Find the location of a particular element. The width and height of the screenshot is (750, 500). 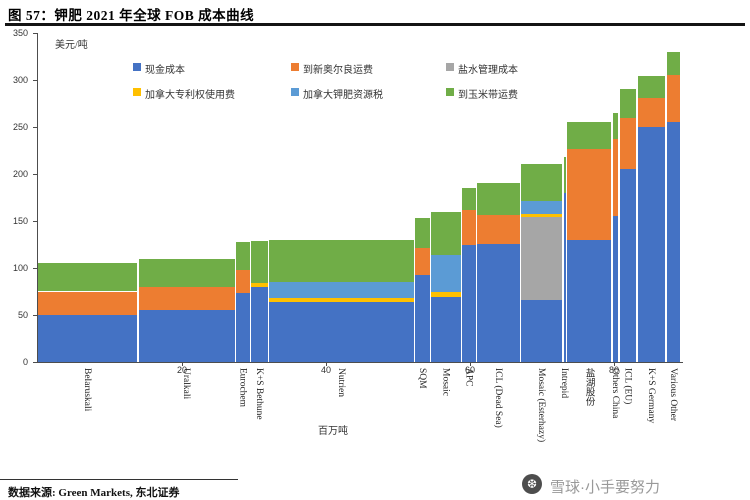

legend-item-royalty: 加拿大专利权使用费 is located at coordinates (208, 94).